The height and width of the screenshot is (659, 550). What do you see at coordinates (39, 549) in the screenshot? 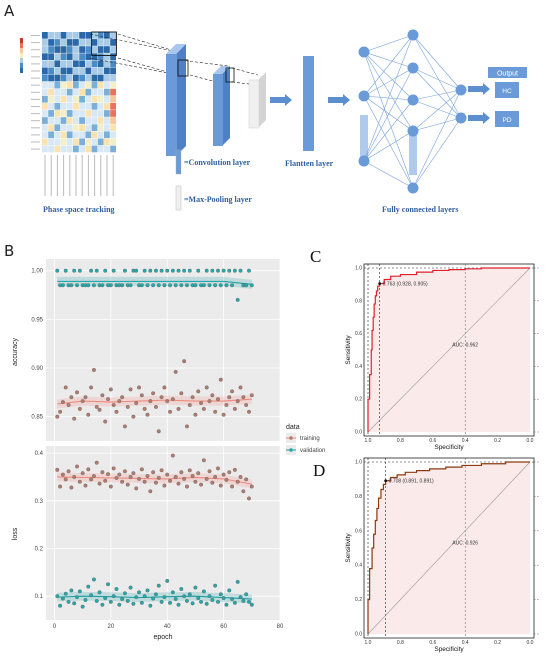
I see `y-tick-label: 0.2` at bounding box center [39, 549].